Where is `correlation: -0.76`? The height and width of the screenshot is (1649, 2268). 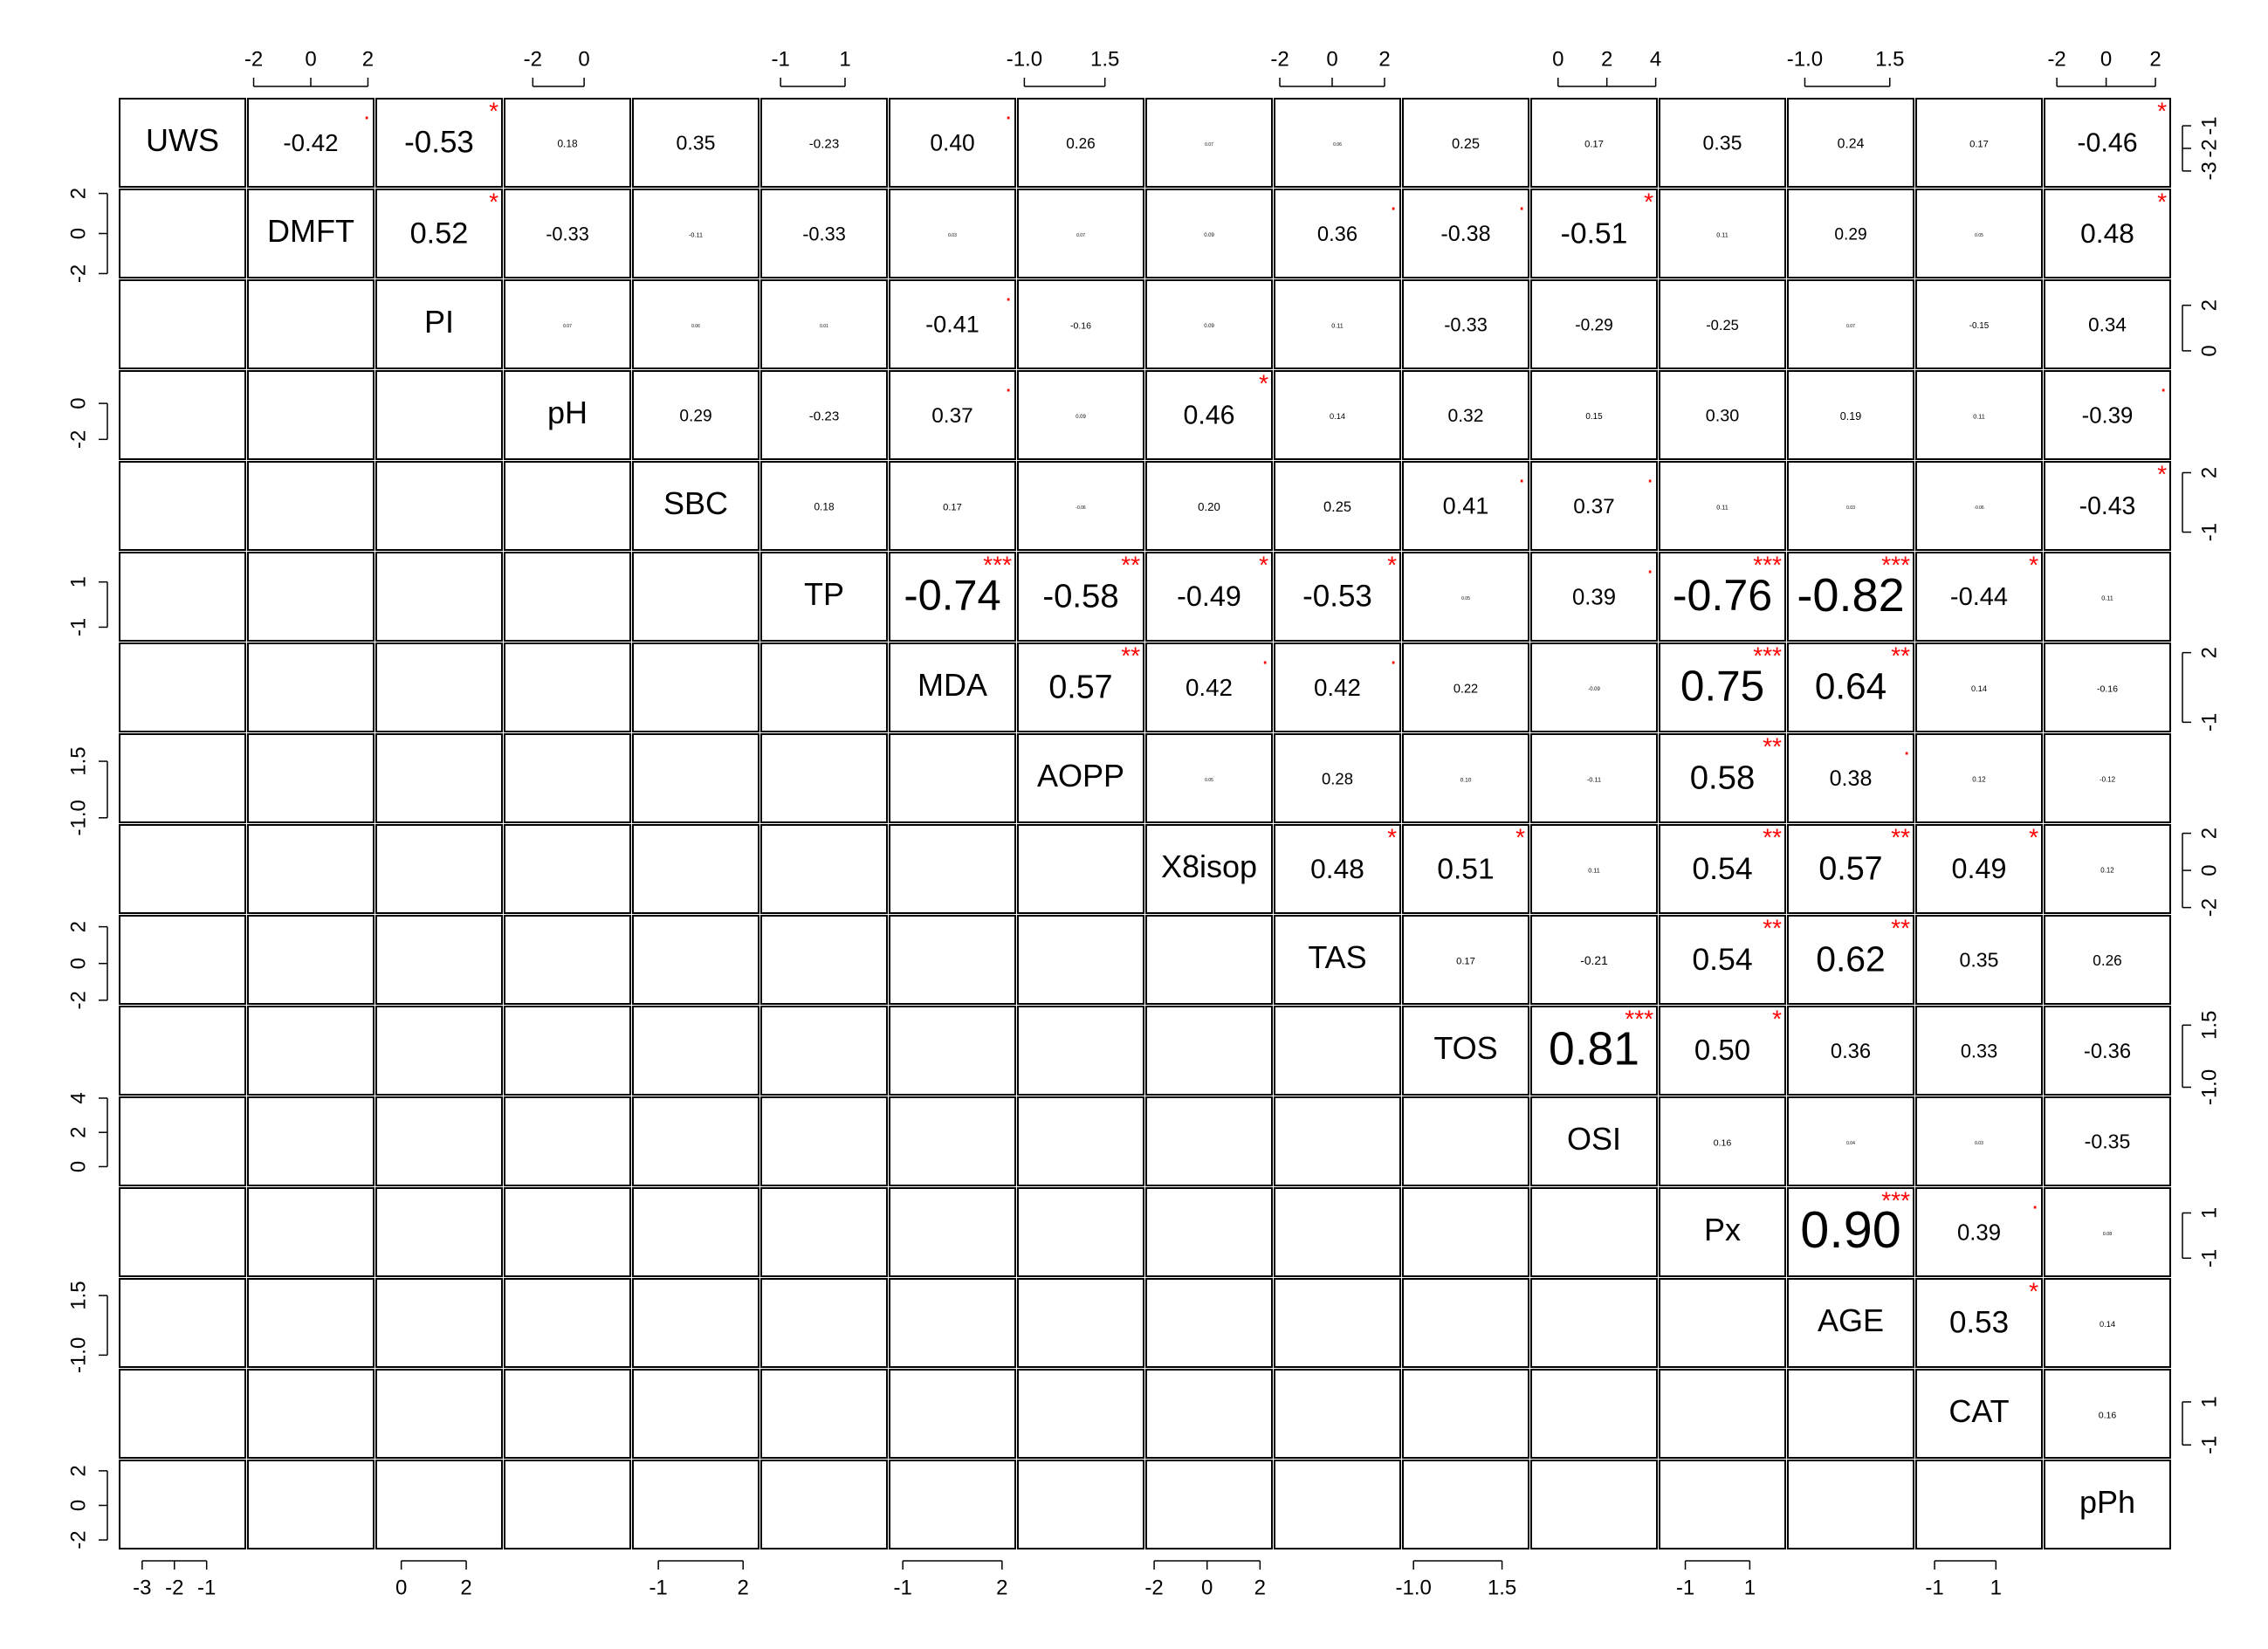
correlation: -0.76 is located at coordinates (1723, 595).